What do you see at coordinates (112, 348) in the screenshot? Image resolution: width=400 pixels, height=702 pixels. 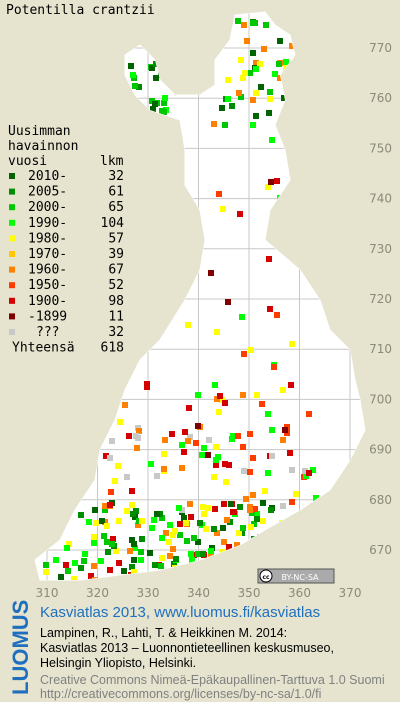 I see `legend-total: 618` at bounding box center [112, 348].